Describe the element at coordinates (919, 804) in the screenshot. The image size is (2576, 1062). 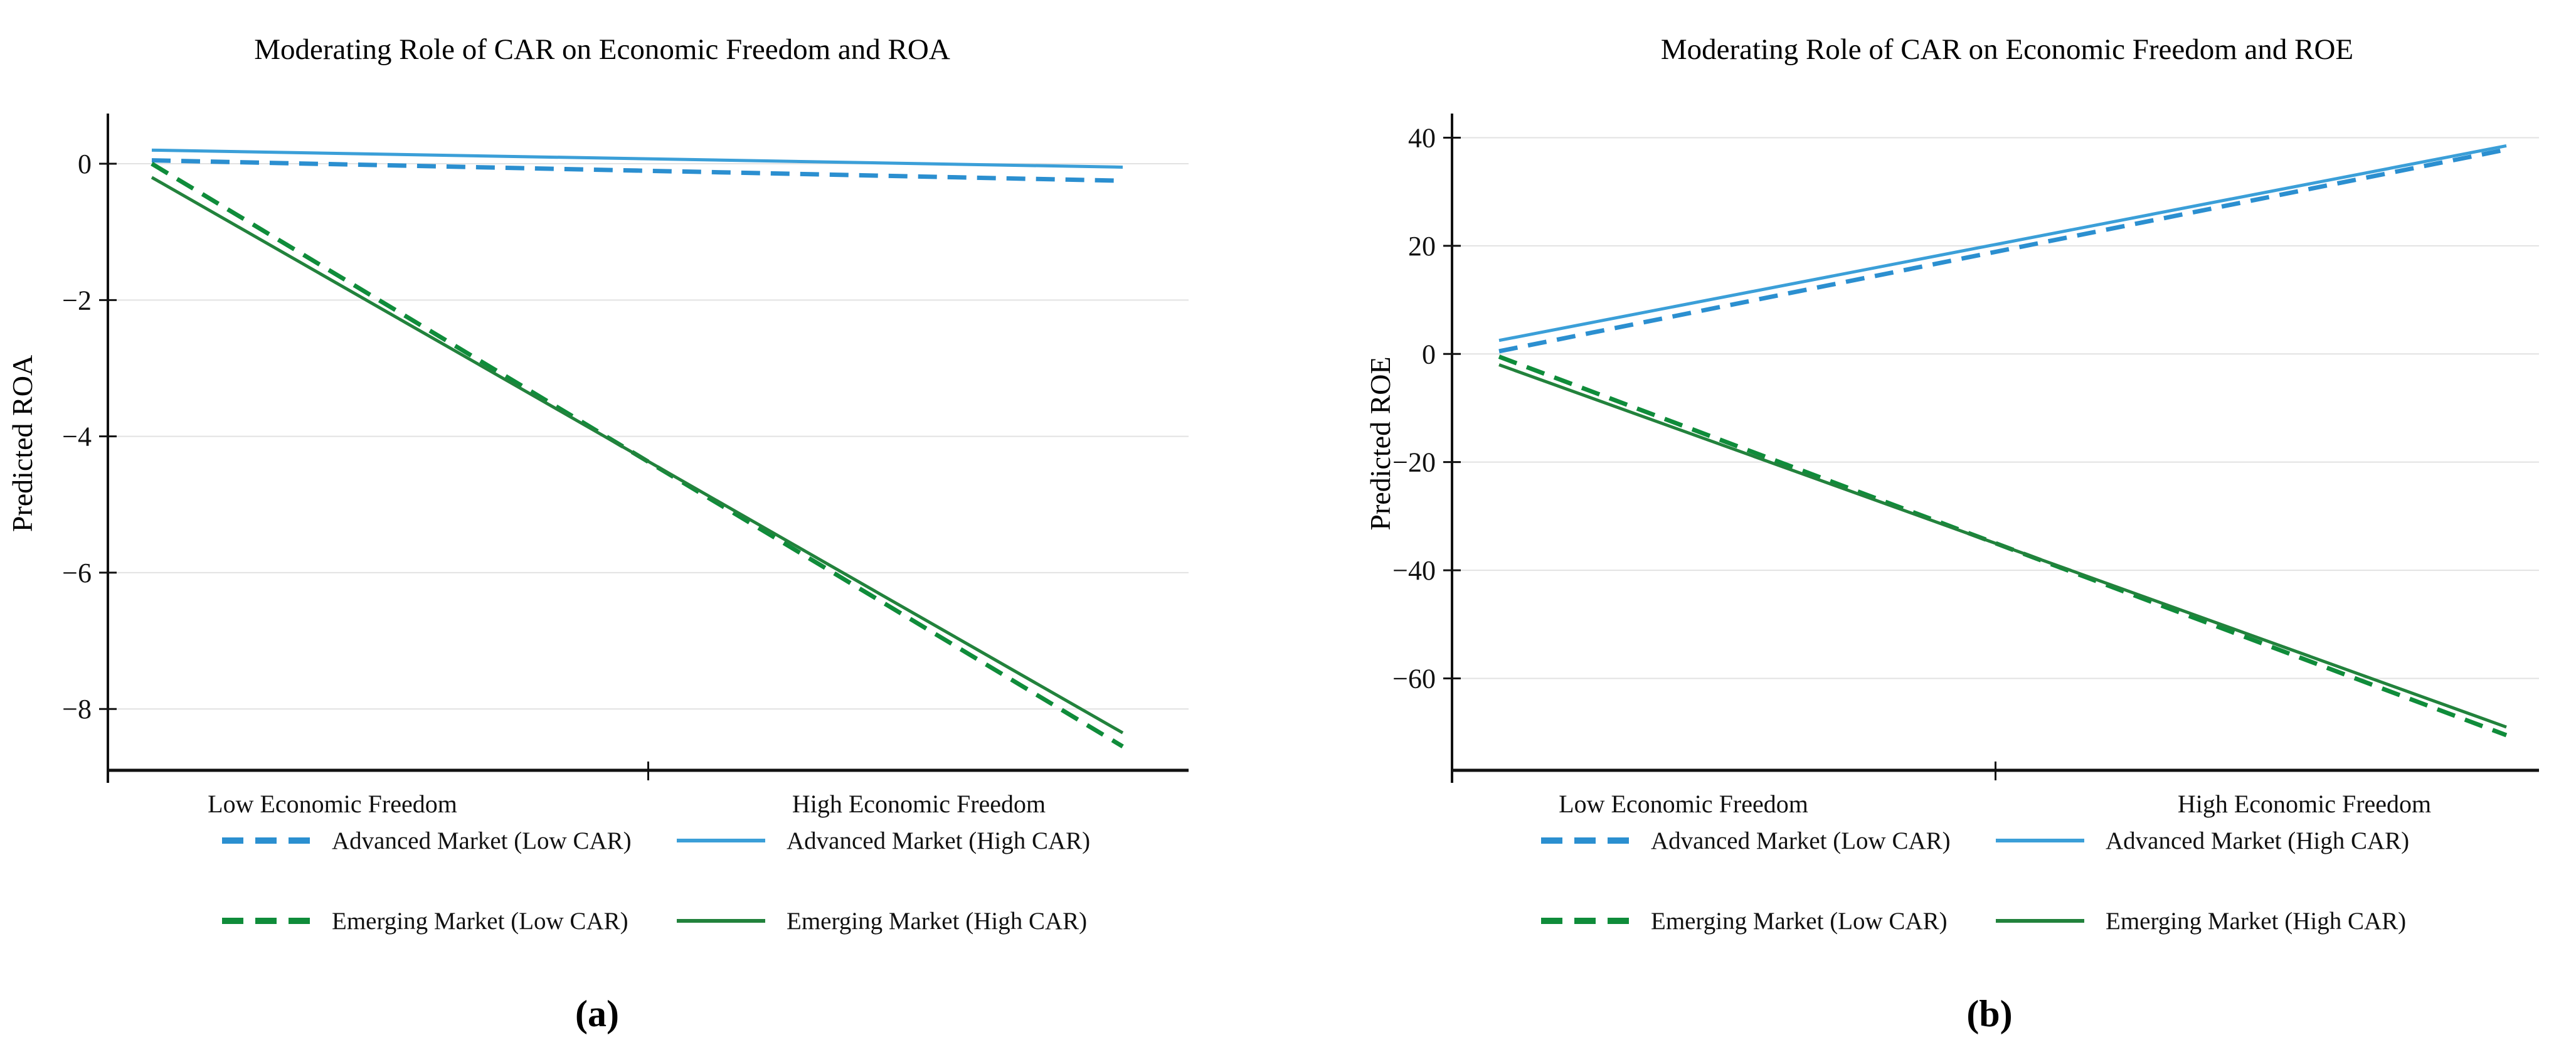
I see `x-category-high-a: High Economic Freedom` at that location.